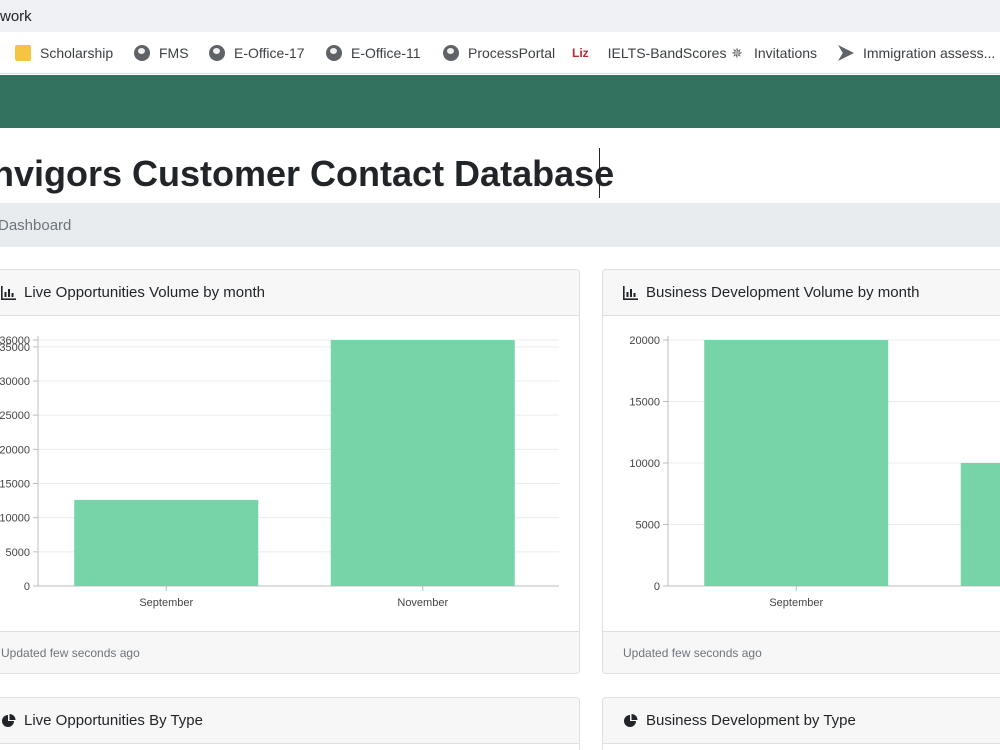  I want to click on bookmark-label: Scholarship, so click(77, 53).